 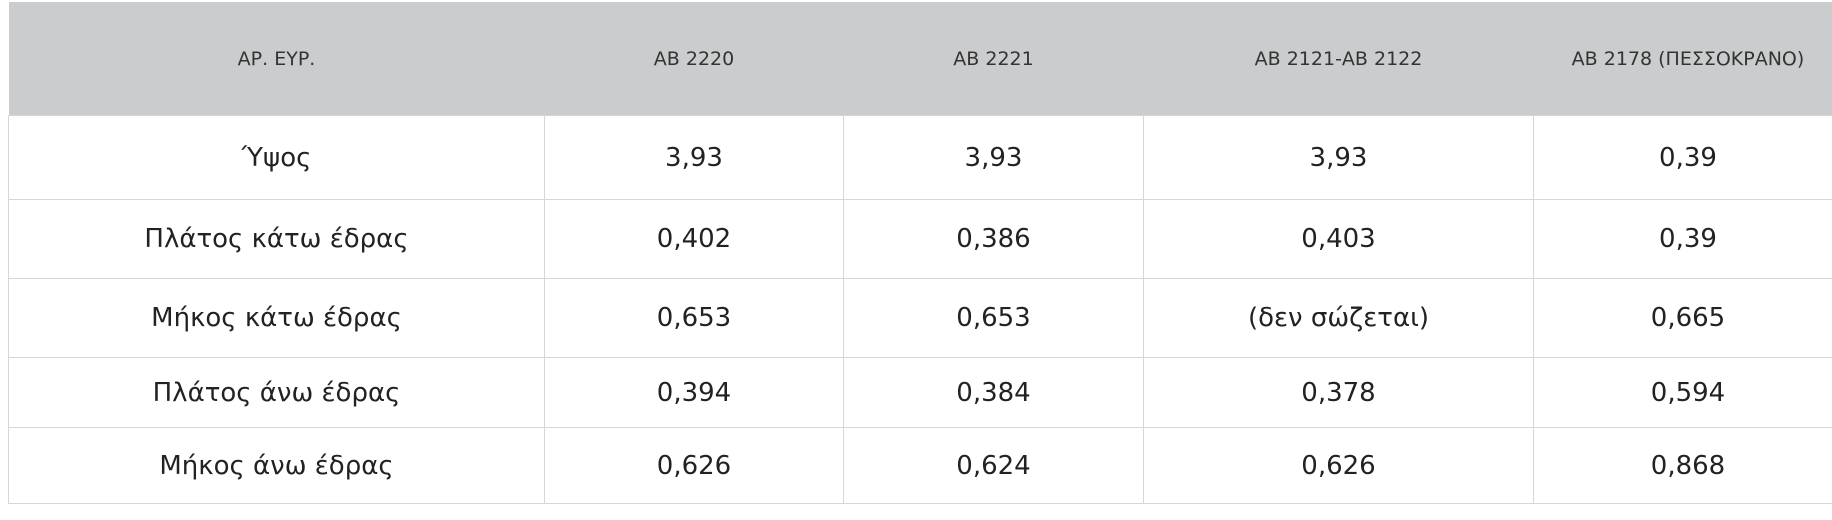 What do you see at coordinates (276, 239) in the screenshot?
I see `row-label: Πλάτος κάτω έδρας` at bounding box center [276, 239].